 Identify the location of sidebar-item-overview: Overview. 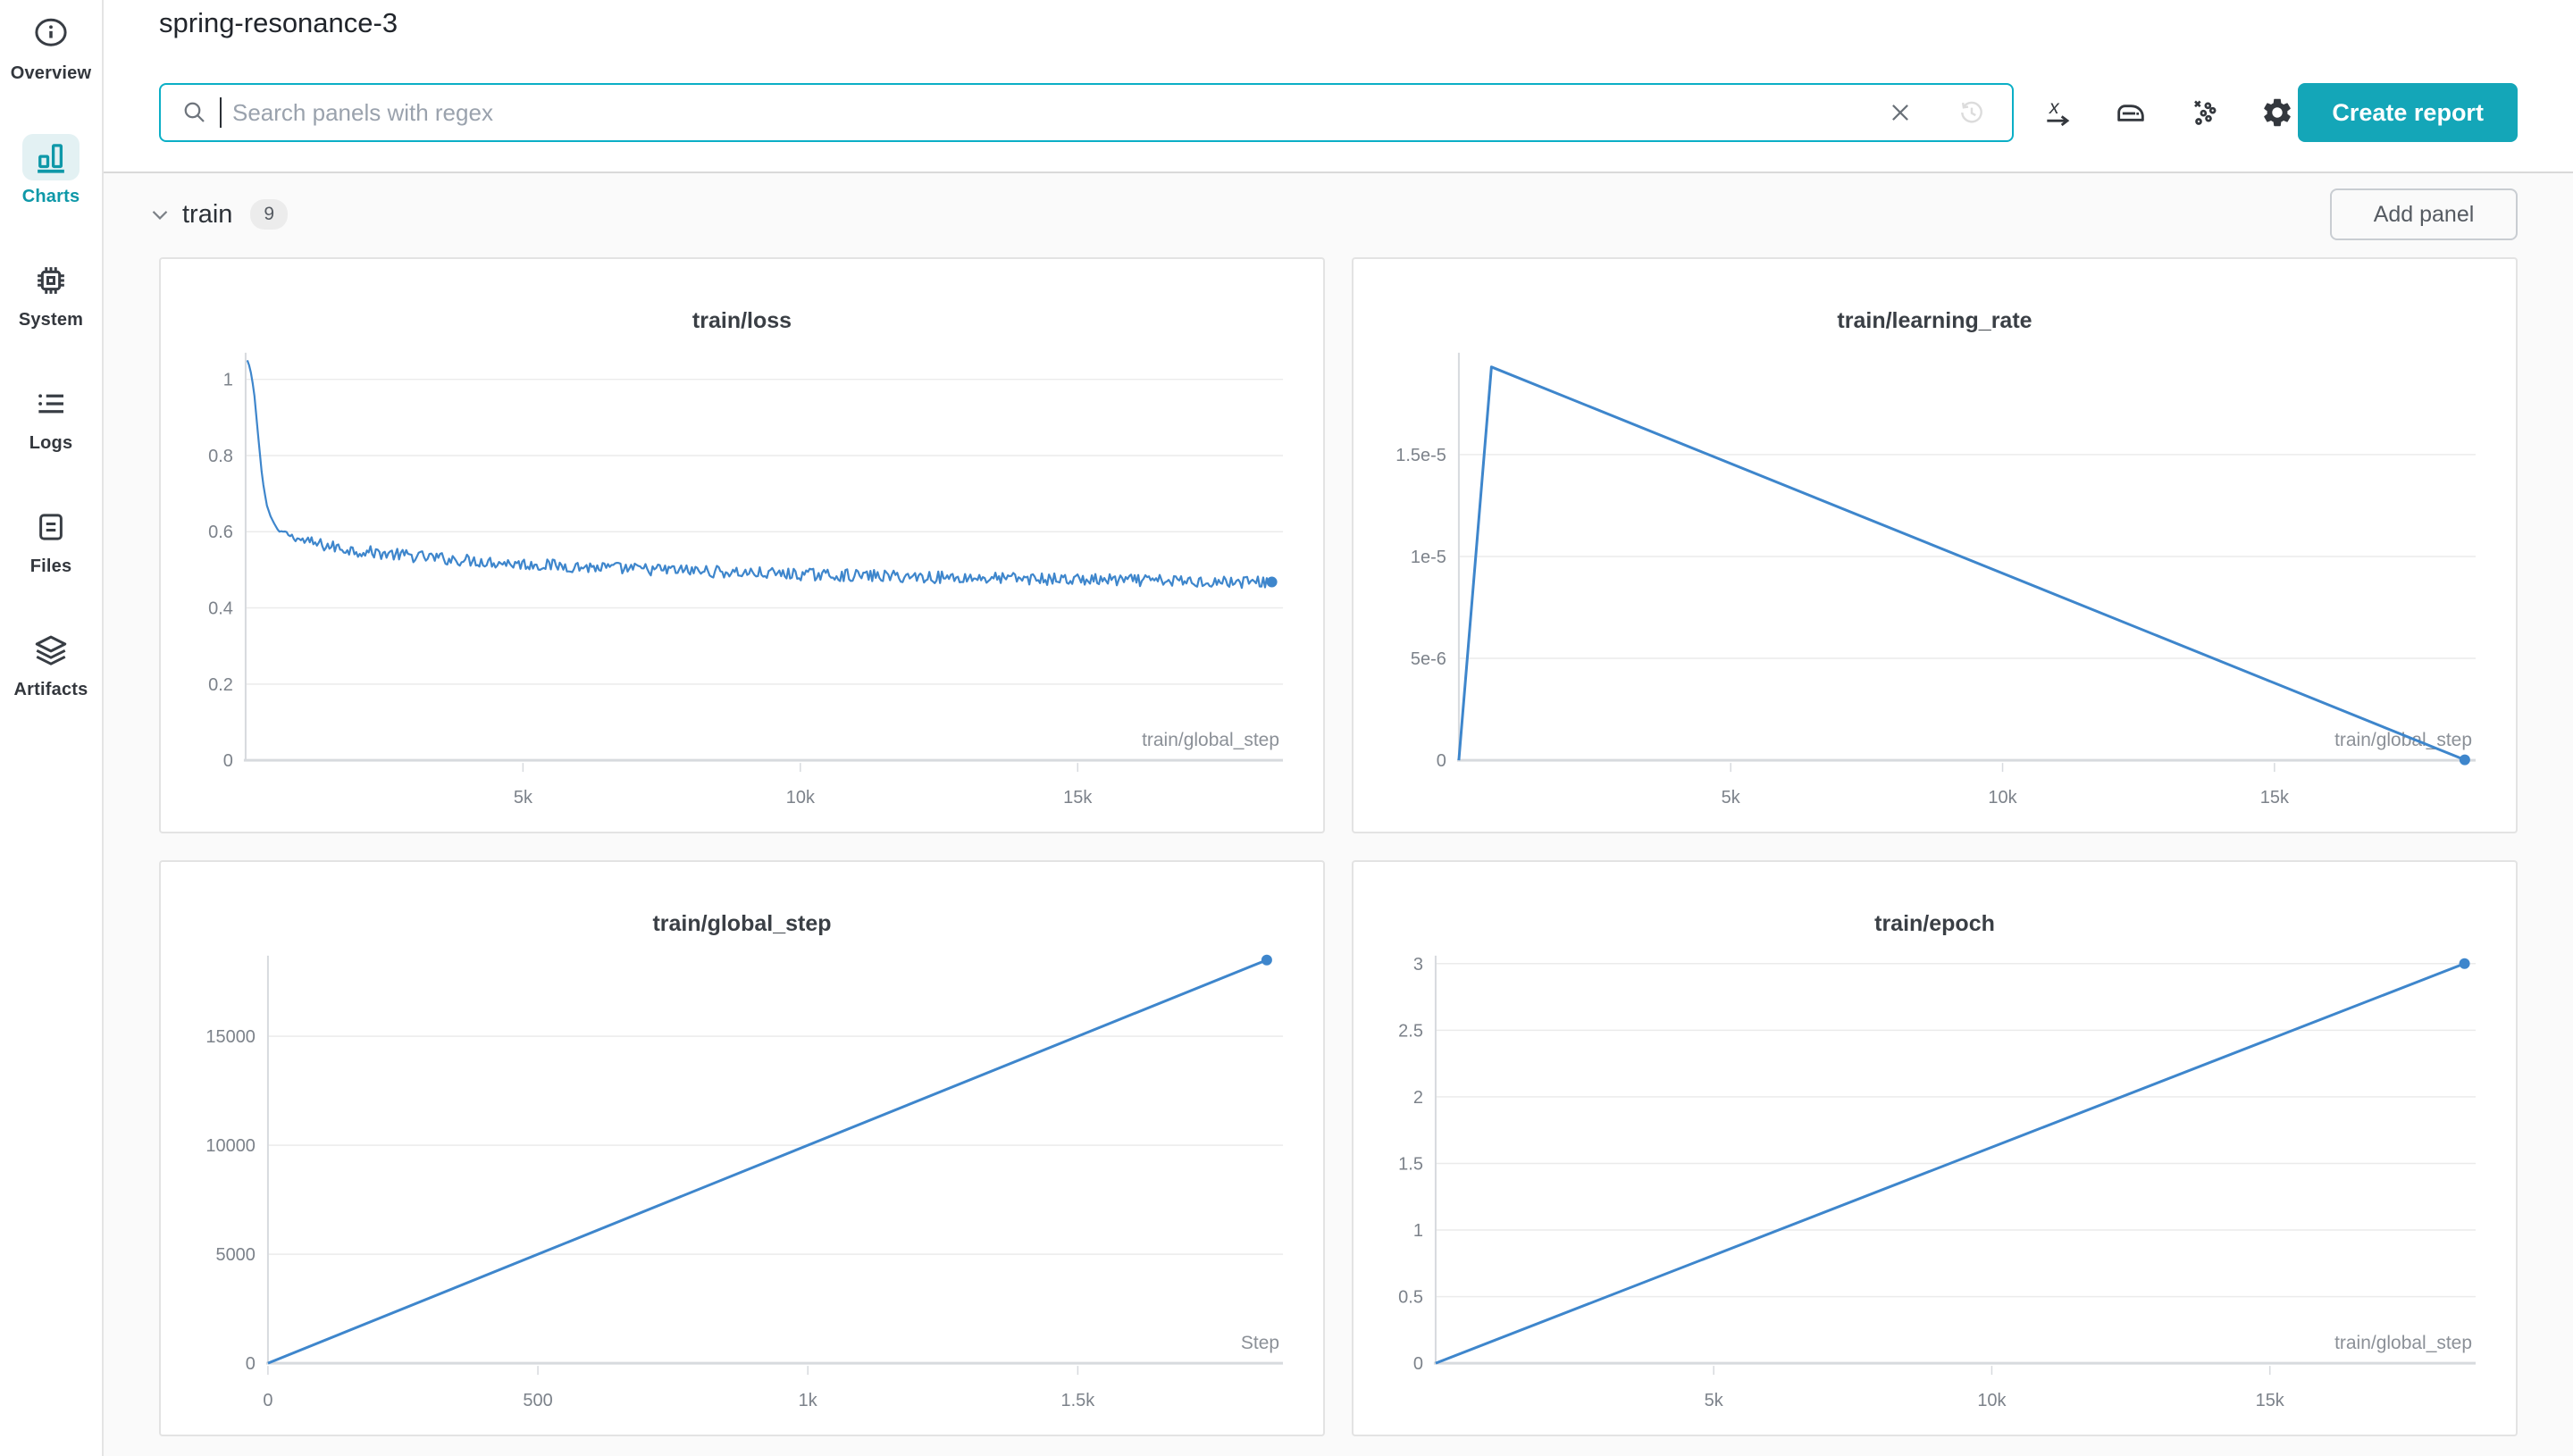
(51, 47).